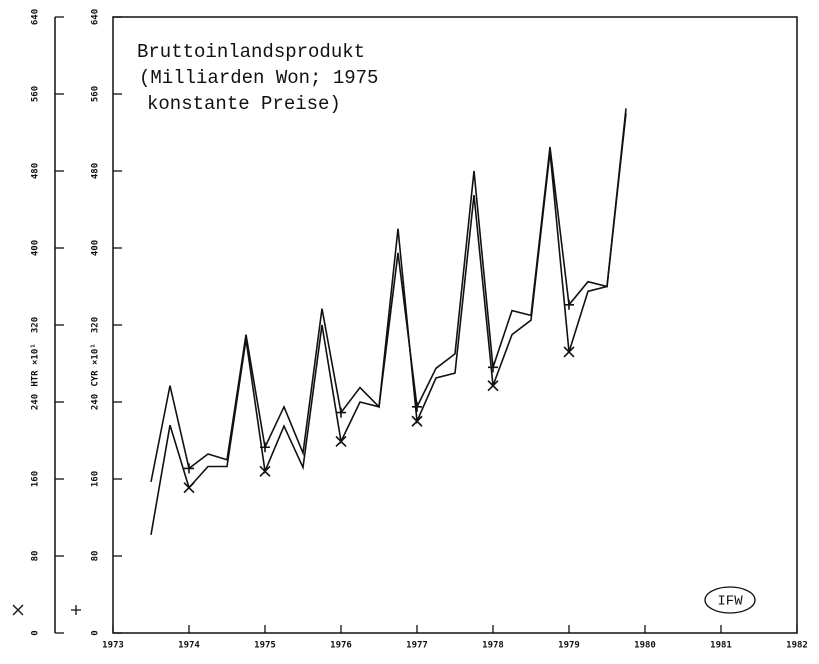 The height and width of the screenshot is (664, 819). I want to click on y-tick-label: 160, so click(36, 479).